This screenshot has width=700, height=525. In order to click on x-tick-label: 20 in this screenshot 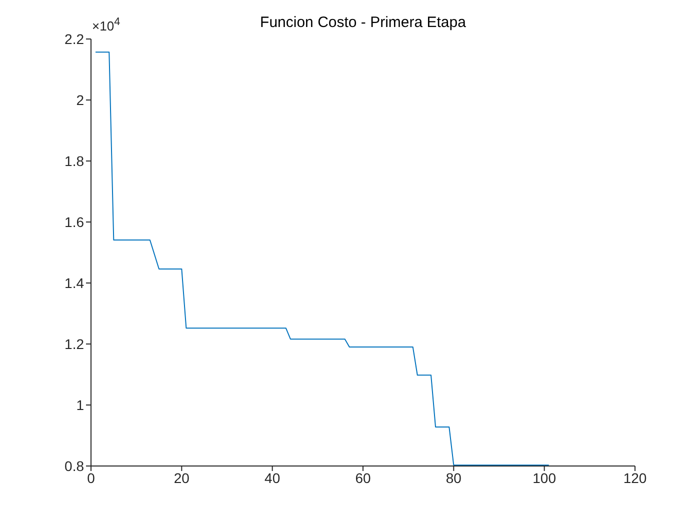, I will do `click(182, 478)`.